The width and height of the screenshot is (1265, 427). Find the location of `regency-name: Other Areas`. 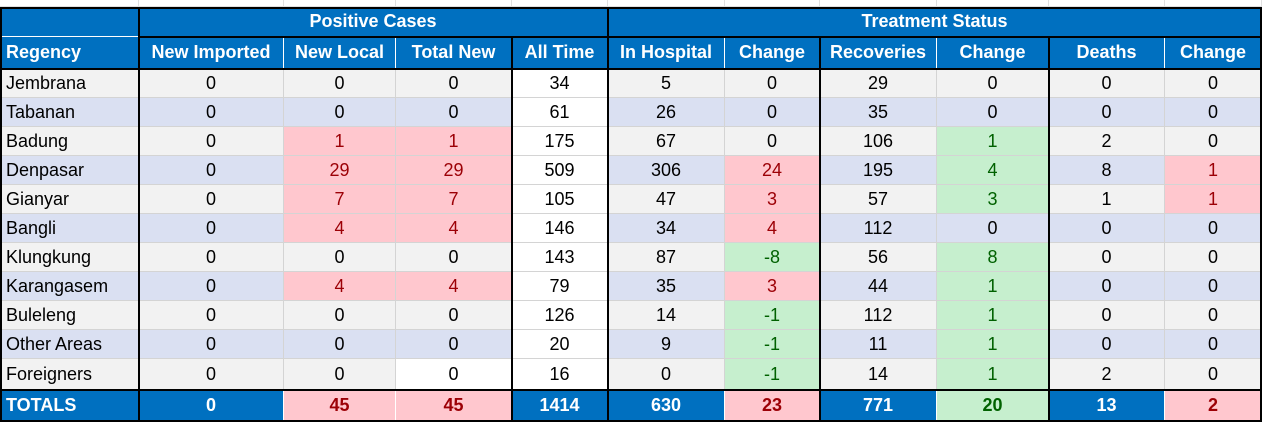

regency-name: Other Areas is located at coordinates (69, 344).